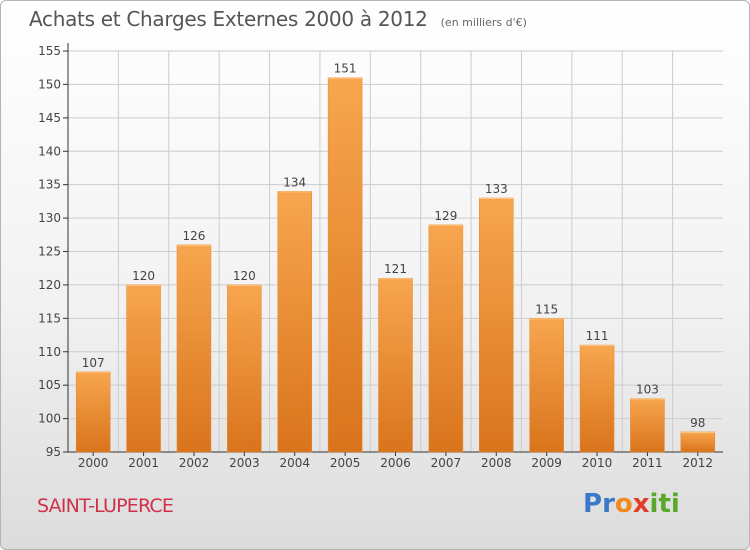  I want to click on x-tick-label: 2002, so click(194, 463).